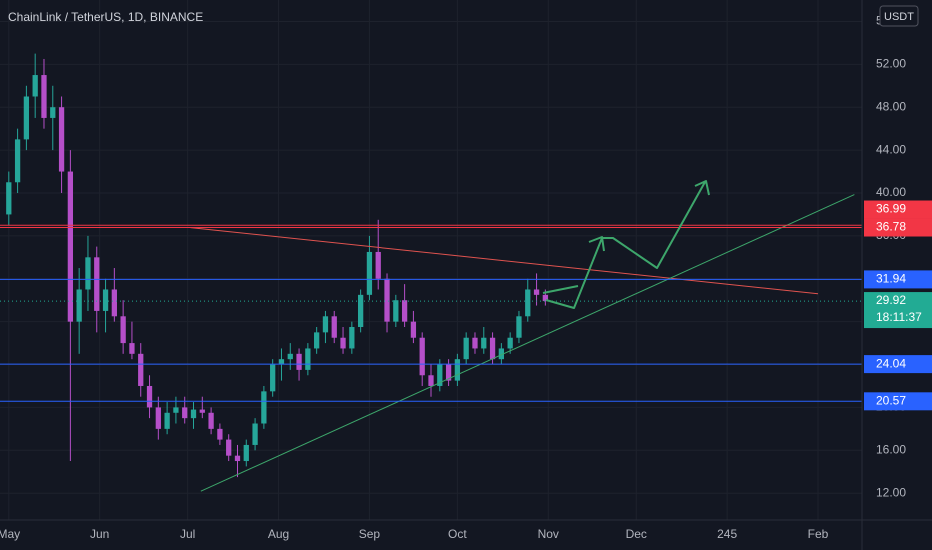  I want to click on level-label: 36.78, so click(891, 227).